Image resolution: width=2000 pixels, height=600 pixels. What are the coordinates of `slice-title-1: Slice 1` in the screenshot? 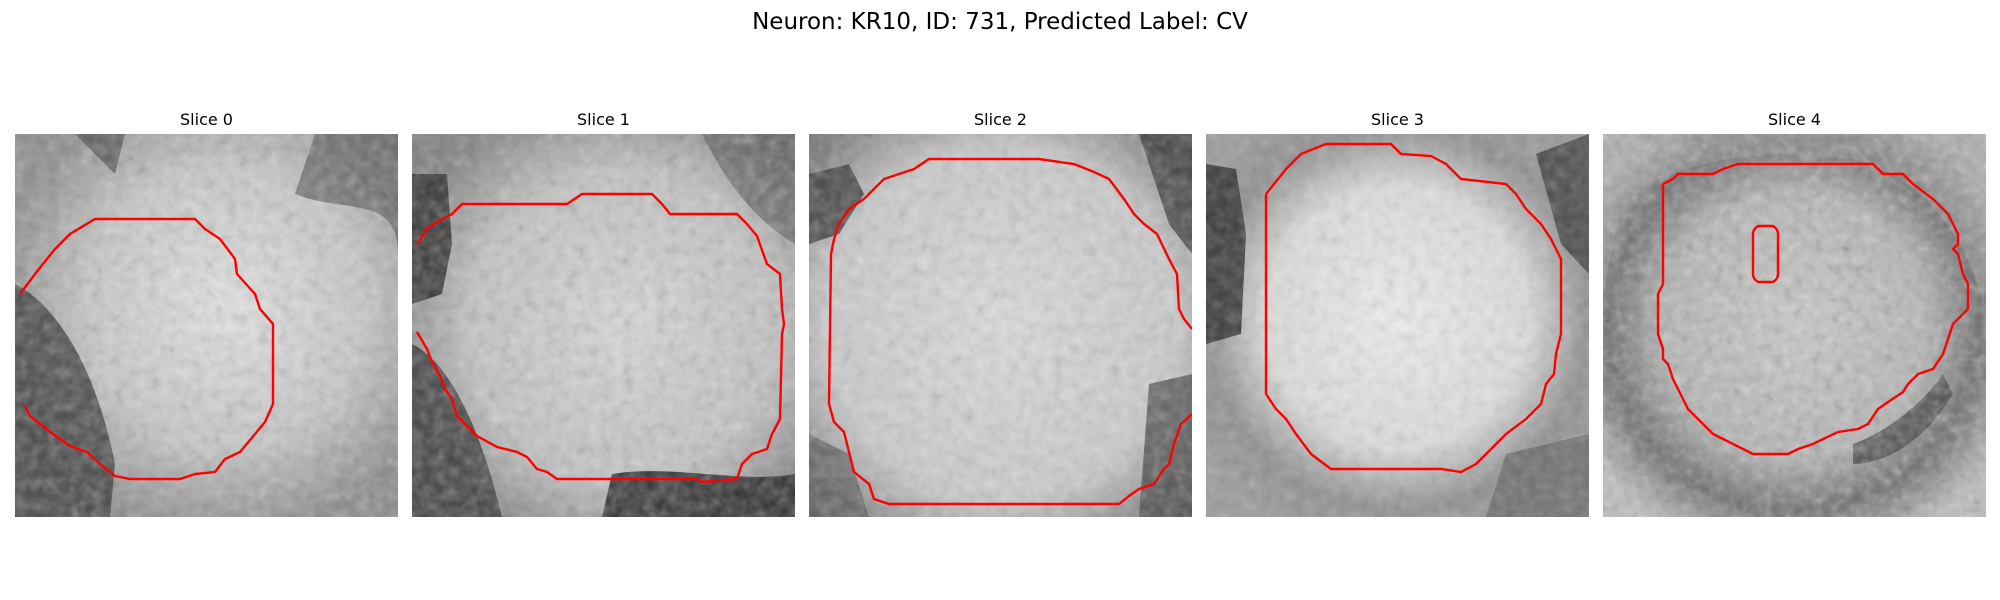 It's located at (603, 119).